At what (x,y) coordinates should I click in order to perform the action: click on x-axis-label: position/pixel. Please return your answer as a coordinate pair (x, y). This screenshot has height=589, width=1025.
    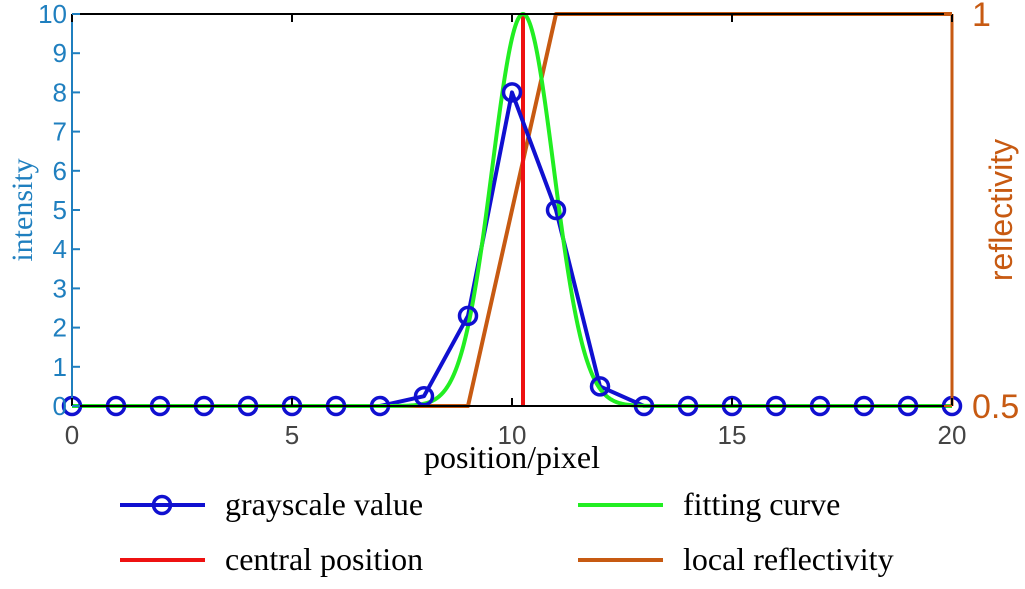
    Looking at the image, I should click on (512, 457).